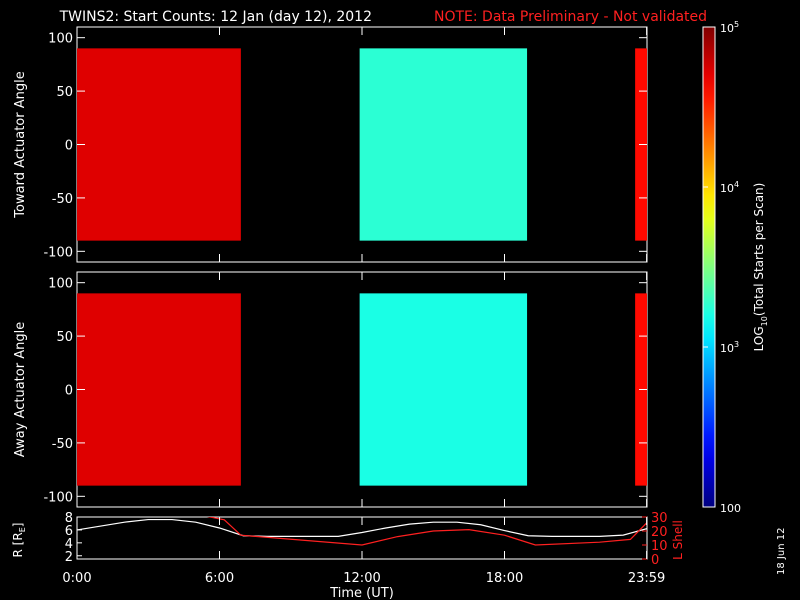 This screenshot has width=800, height=600. I want to click on orbit-r-tick-label: 8, so click(69, 518).